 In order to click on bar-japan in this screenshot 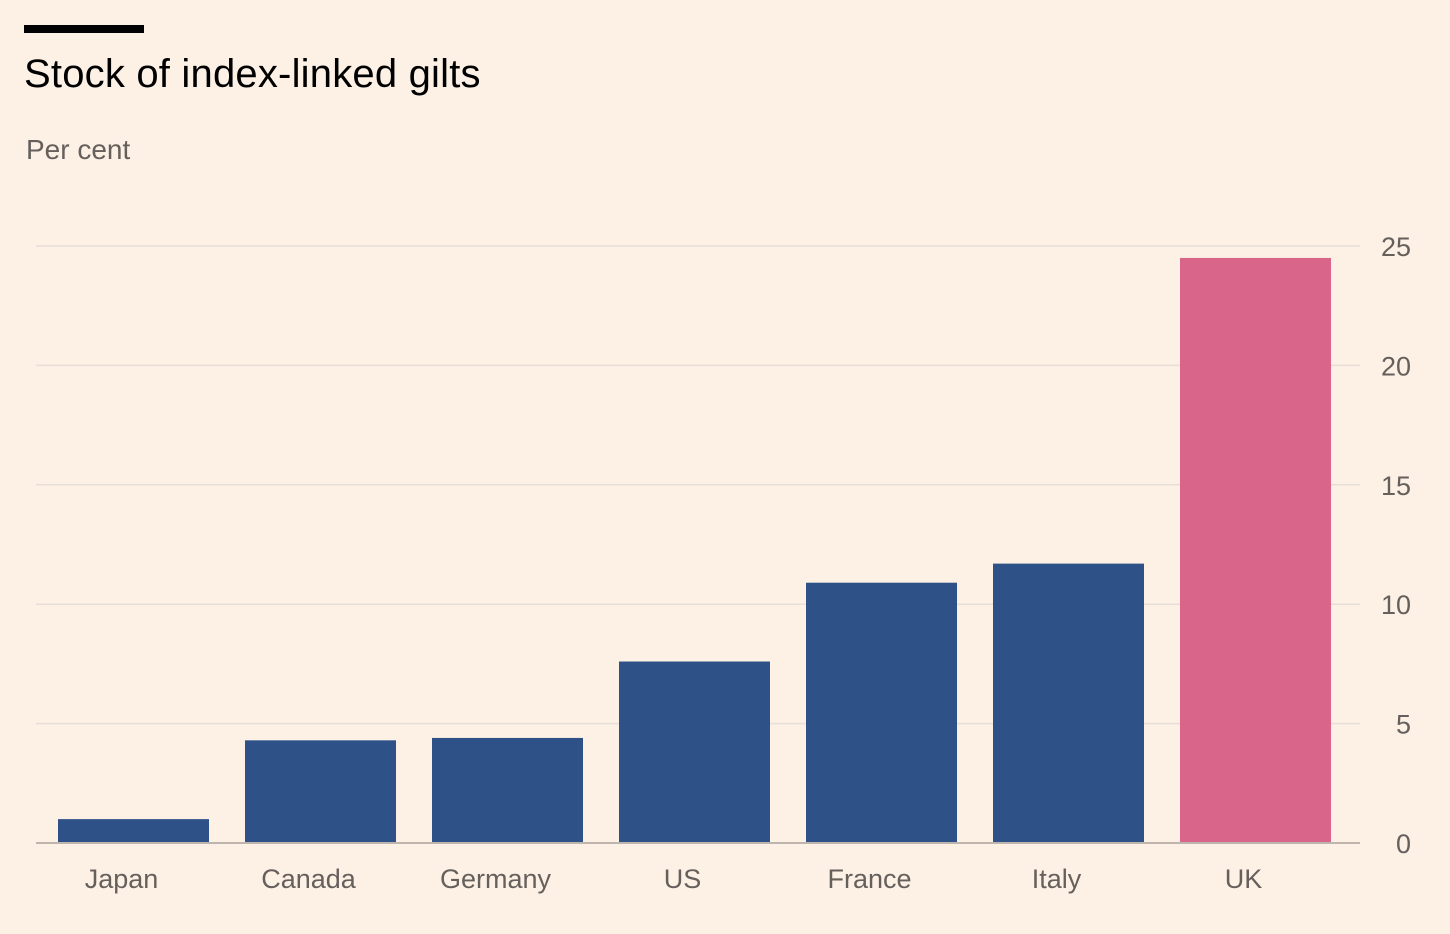, I will do `click(133, 831)`.